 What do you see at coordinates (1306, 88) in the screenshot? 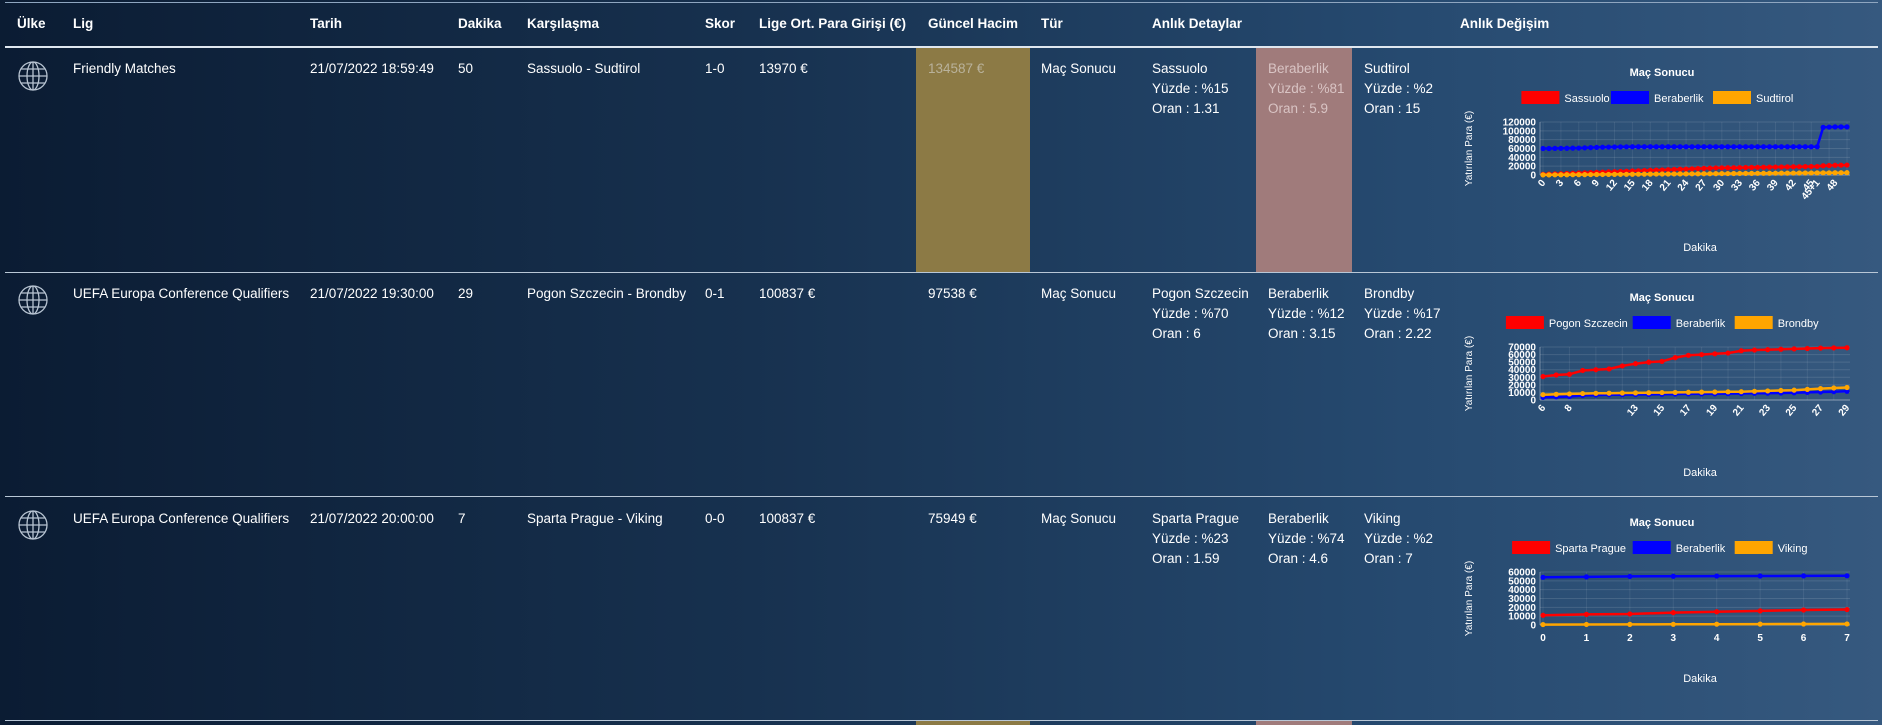
I see `draw-pct: Yüzde : %81` at bounding box center [1306, 88].